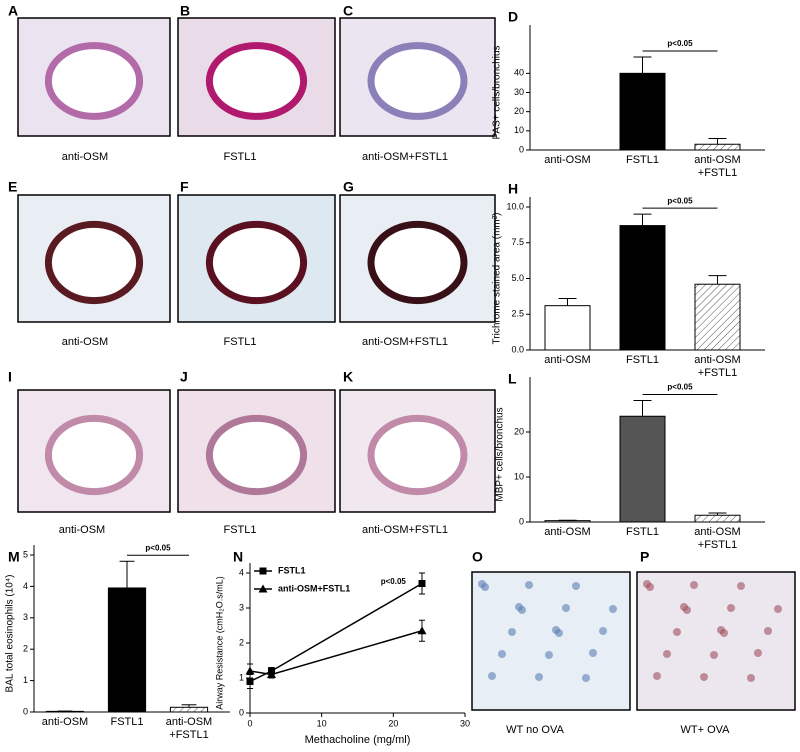 This screenshot has height=752, width=800. Describe the element at coordinates (515, 206) in the screenshot. I see `y-tick-label: 10.0` at that location.